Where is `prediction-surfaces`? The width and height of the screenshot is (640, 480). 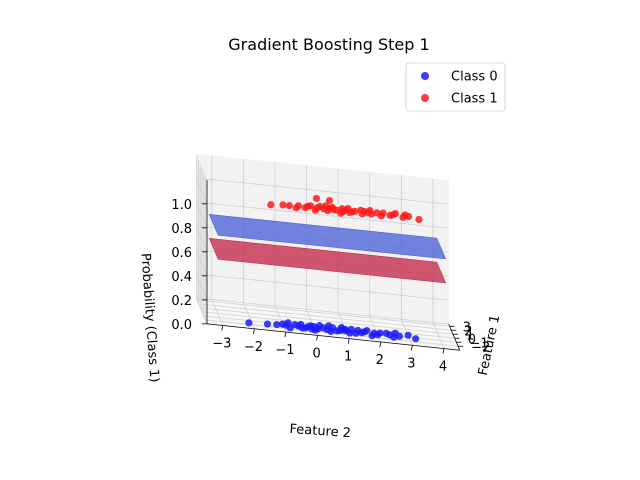
prediction-surfaces is located at coordinates (327, 249).